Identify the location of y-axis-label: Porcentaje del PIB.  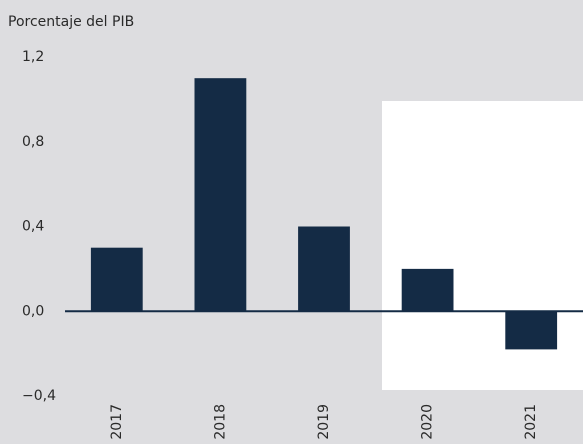
(71, 22).